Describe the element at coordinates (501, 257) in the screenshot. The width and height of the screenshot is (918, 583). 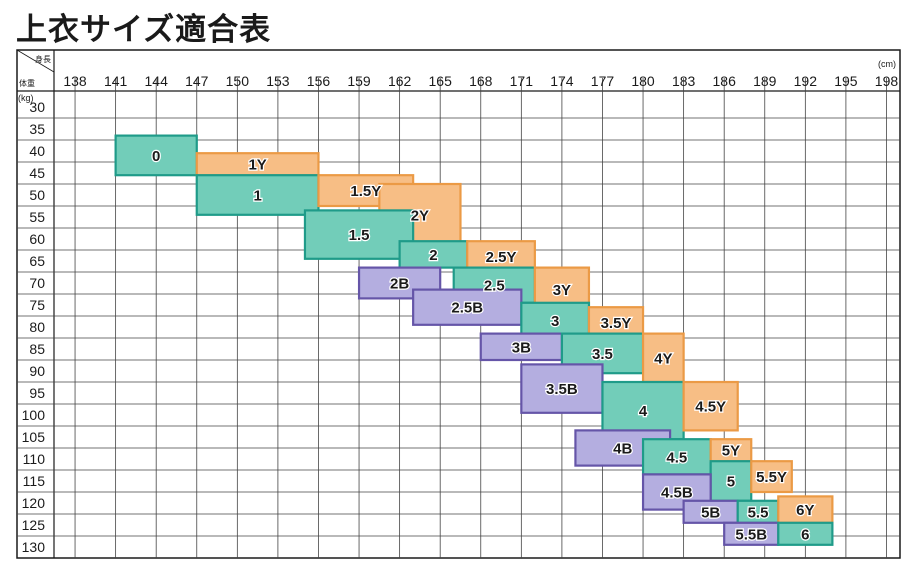
I see `size-label: 2.5Y` at that location.